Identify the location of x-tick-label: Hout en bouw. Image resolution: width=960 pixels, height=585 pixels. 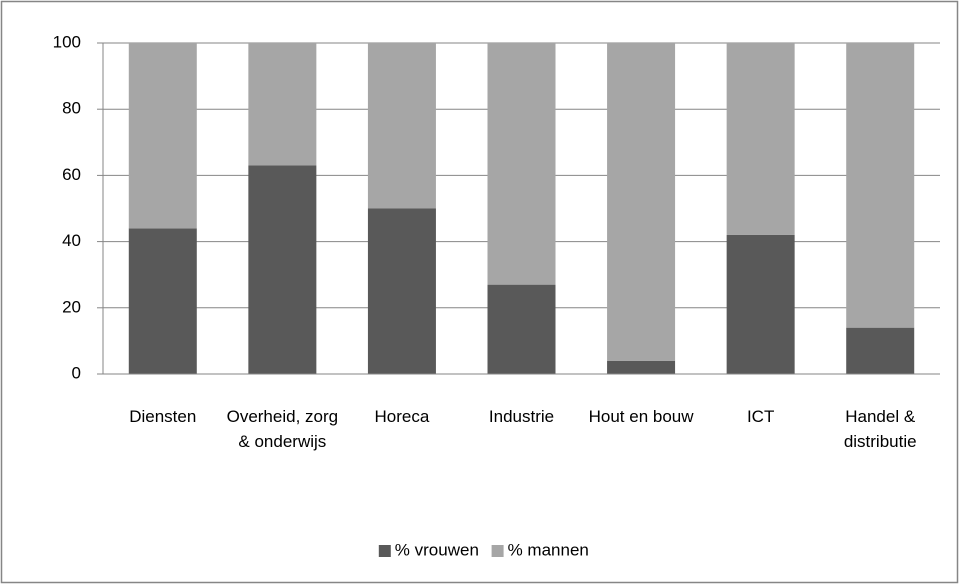
(641, 416).